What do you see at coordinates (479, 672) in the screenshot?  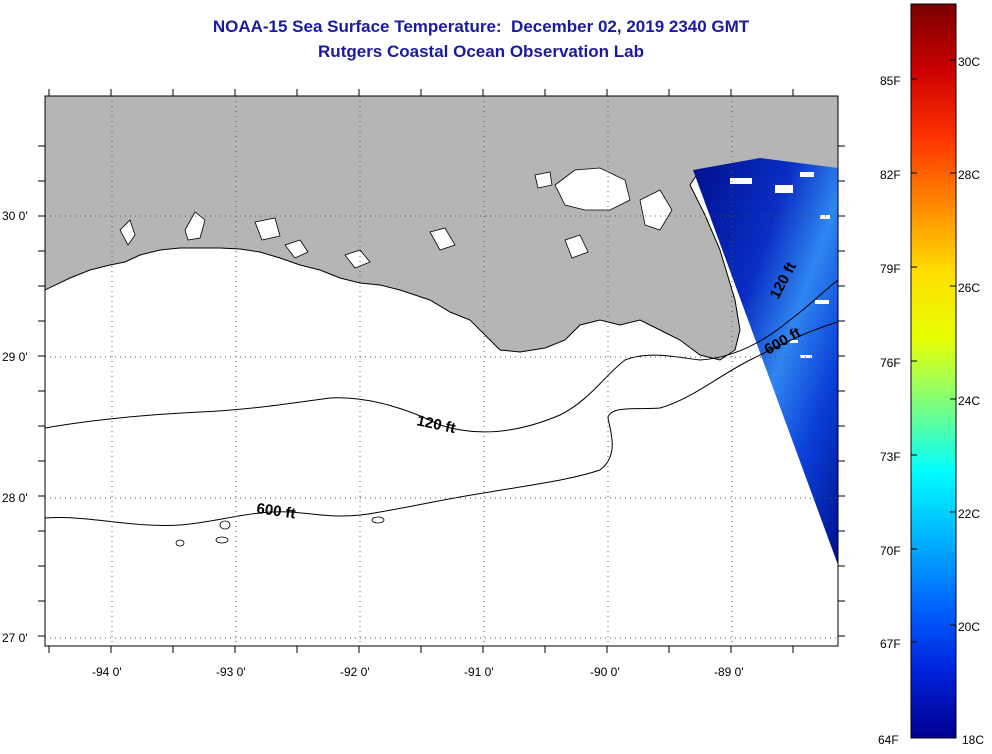 I see `lon-label: -91 0'` at bounding box center [479, 672].